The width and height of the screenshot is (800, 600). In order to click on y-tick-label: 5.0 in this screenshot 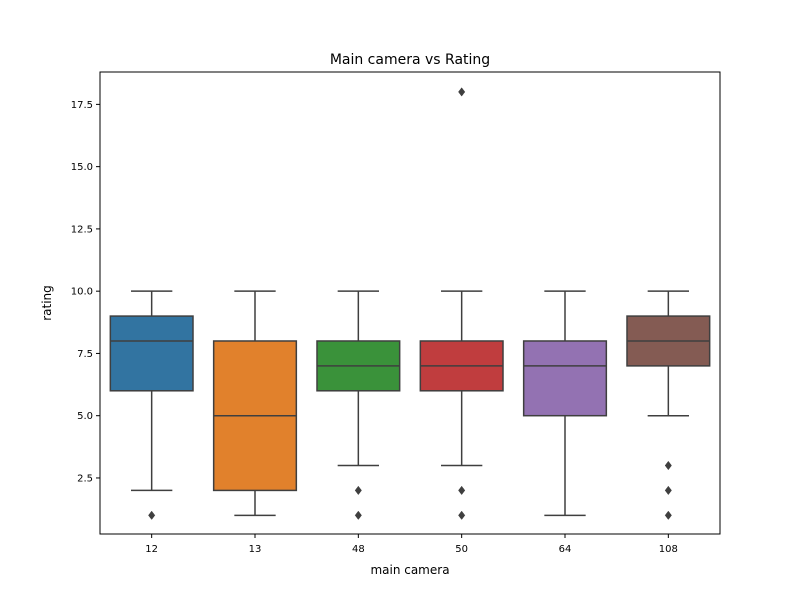, I will do `click(85, 416)`.